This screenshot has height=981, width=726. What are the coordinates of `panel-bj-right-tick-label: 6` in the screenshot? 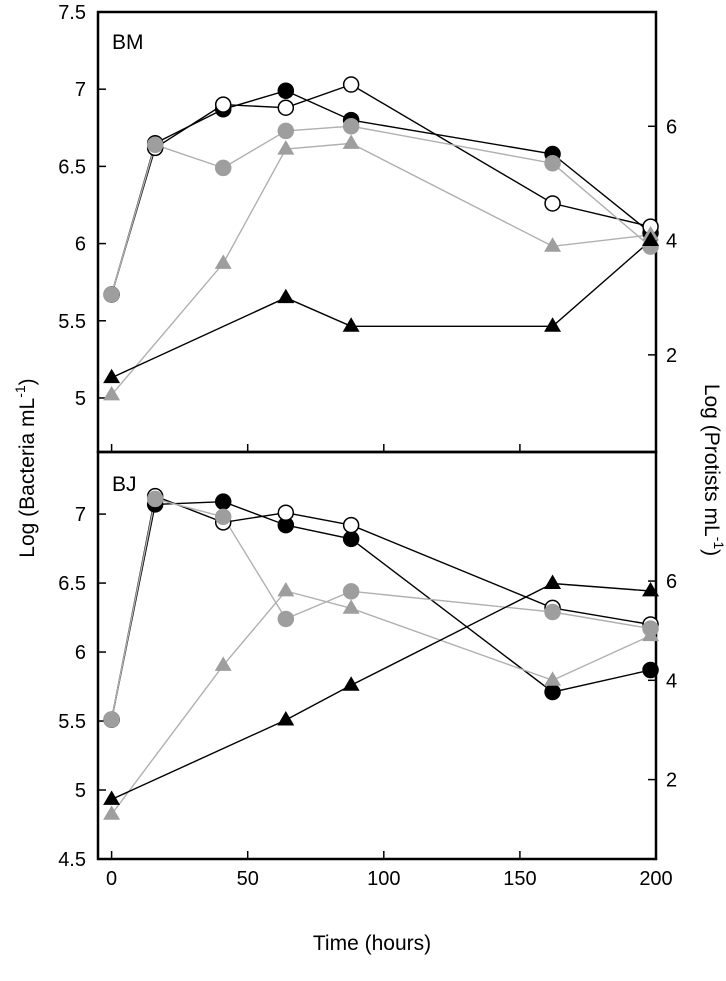 It's located at (671, 582).